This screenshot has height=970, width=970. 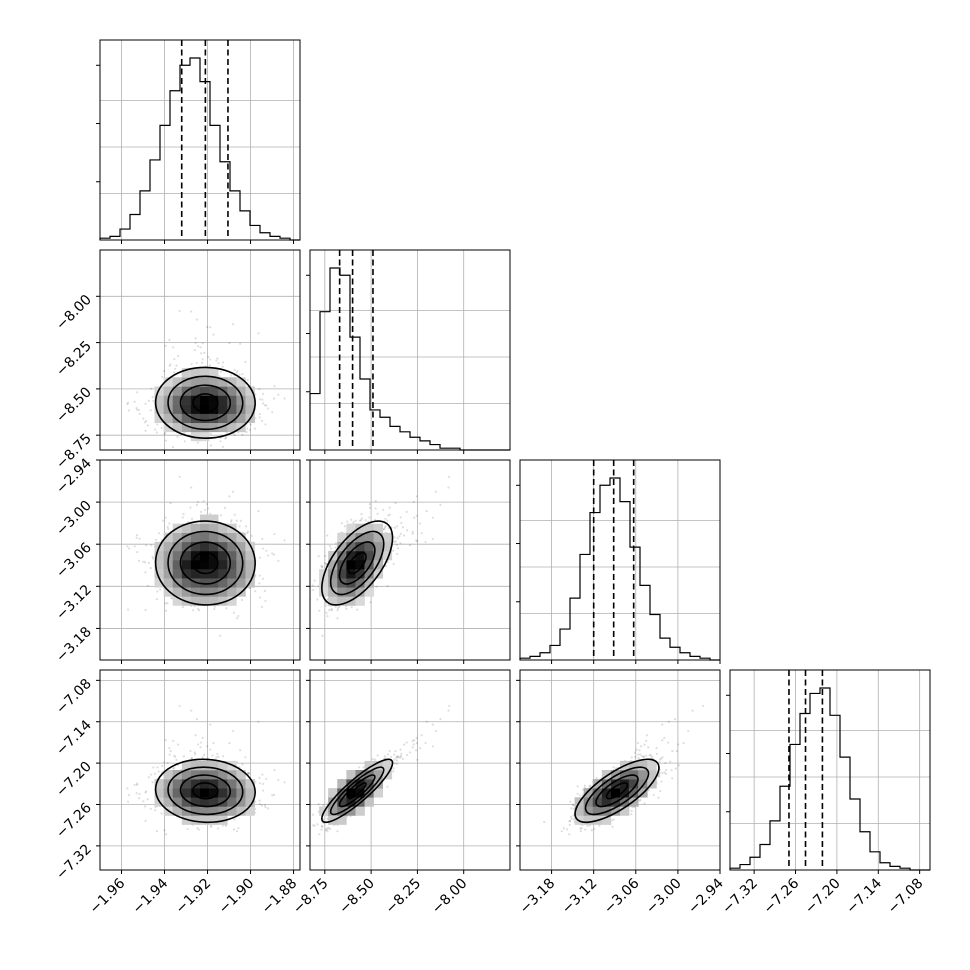 I want to click on y-tick-label-2-1: −3.12, so click(x=74, y=603).